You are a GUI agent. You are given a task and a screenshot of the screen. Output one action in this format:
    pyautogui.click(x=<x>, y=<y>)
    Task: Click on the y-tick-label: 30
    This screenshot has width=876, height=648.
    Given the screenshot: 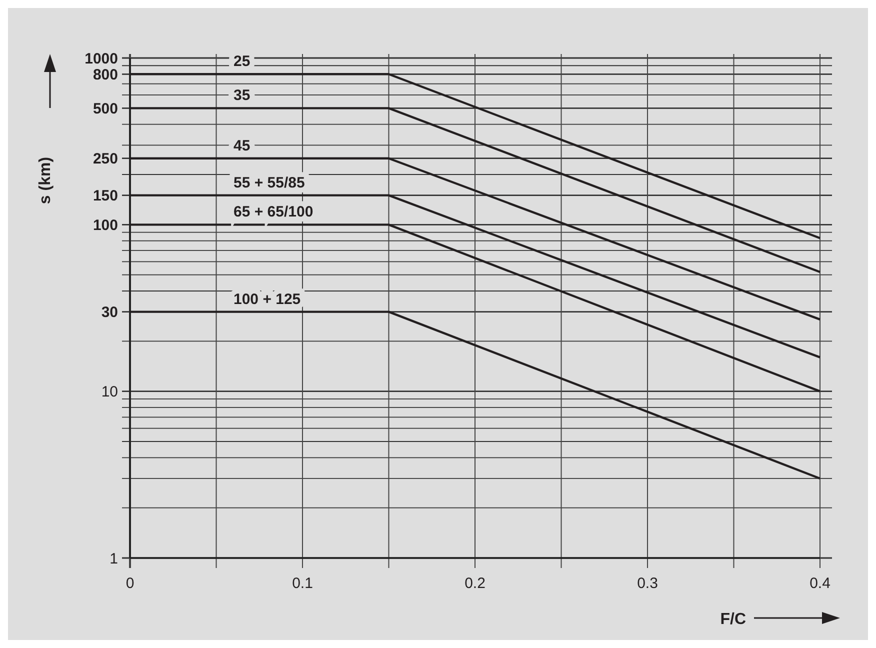 What is the action you would take?
    pyautogui.click(x=109, y=313)
    